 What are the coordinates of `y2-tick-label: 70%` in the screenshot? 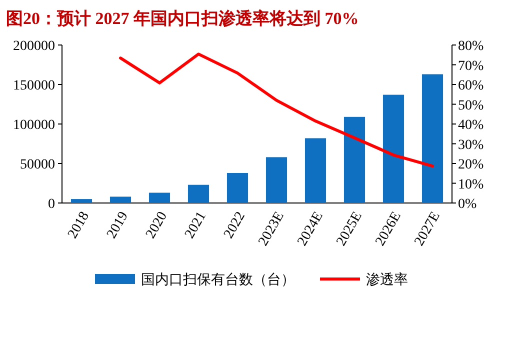 It's located at (471, 66).